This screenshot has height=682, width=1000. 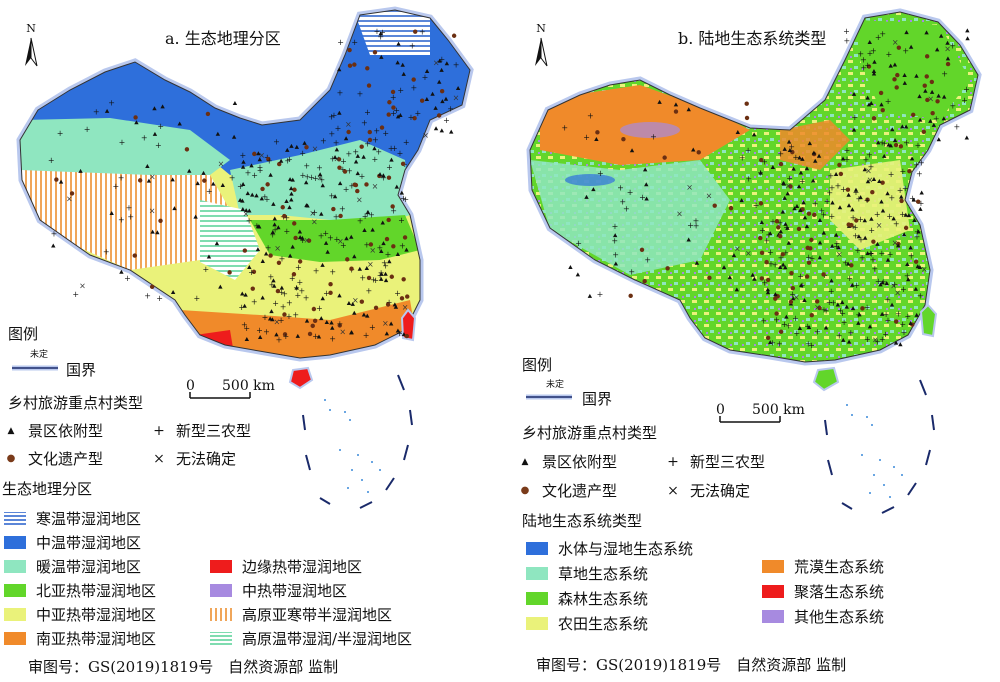 I want to click on legend-village-agri: + 新型三农型, so click(x=714, y=461).